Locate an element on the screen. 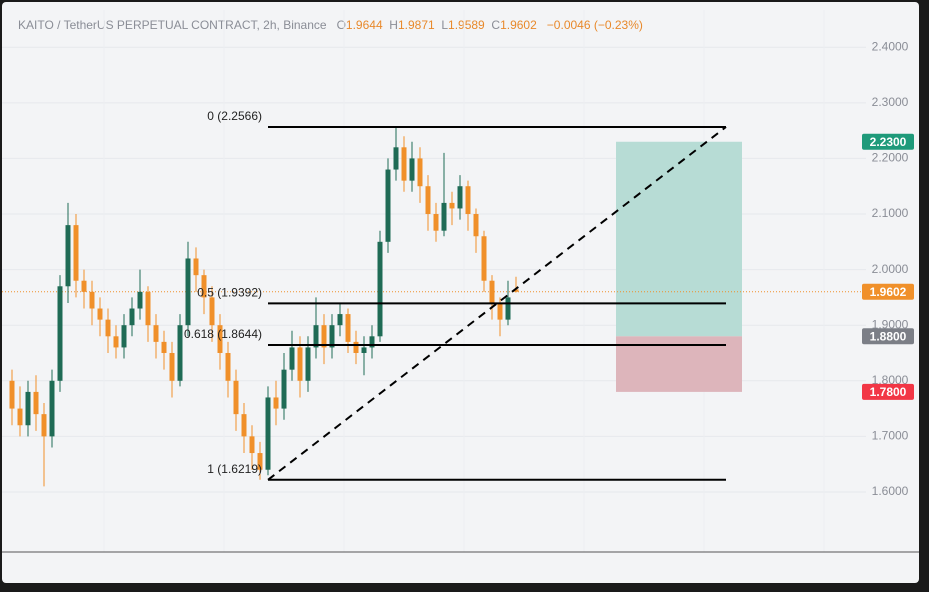 This screenshot has width=929, height=592. ohlc-value: 1.9644 is located at coordinates (364, 25).